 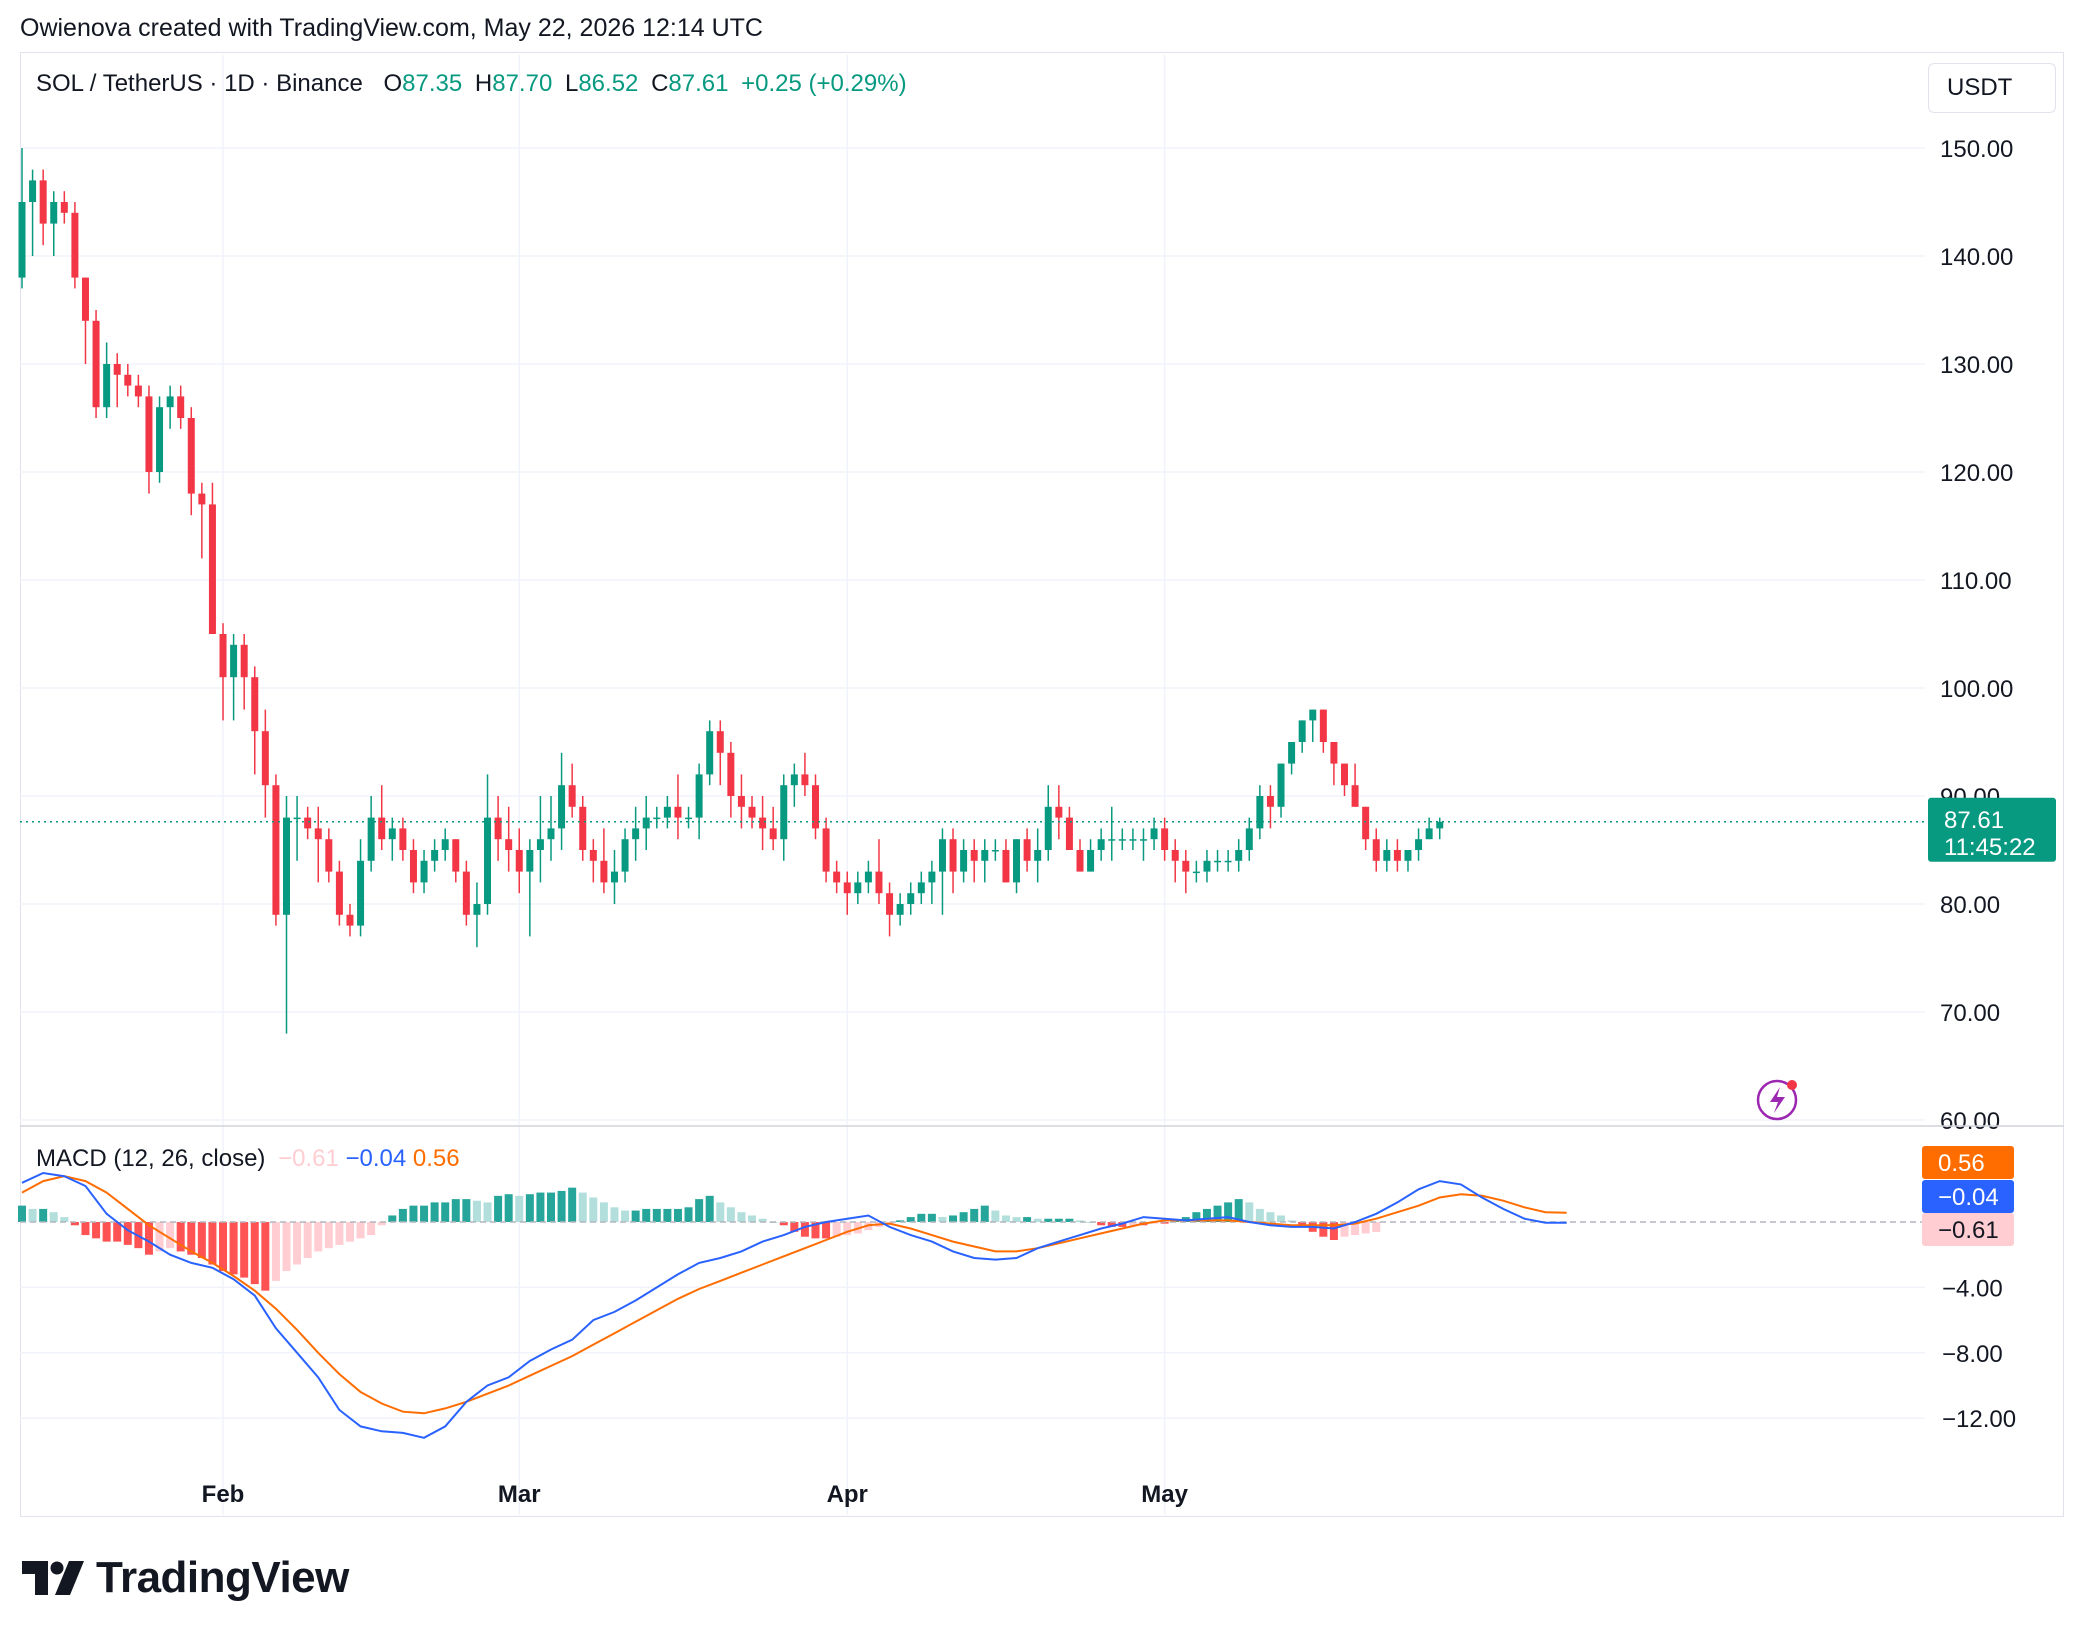 I want to click on macd-tick-label: −12.00, so click(x=1979, y=1419).